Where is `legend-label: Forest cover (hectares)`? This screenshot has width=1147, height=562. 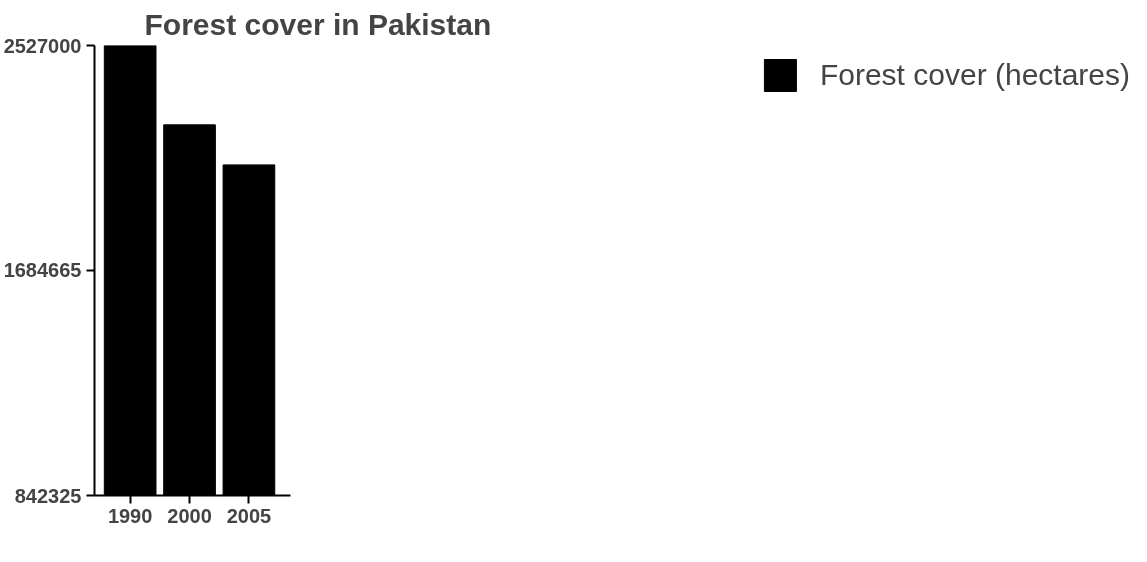
legend-label: Forest cover (hectares) is located at coordinates (974, 75).